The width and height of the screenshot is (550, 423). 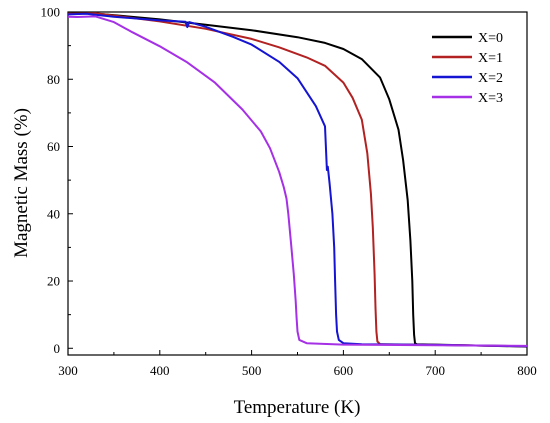 What do you see at coordinates (435, 370) in the screenshot?
I see `x-tick-label: 700` at bounding box center [435, 370].